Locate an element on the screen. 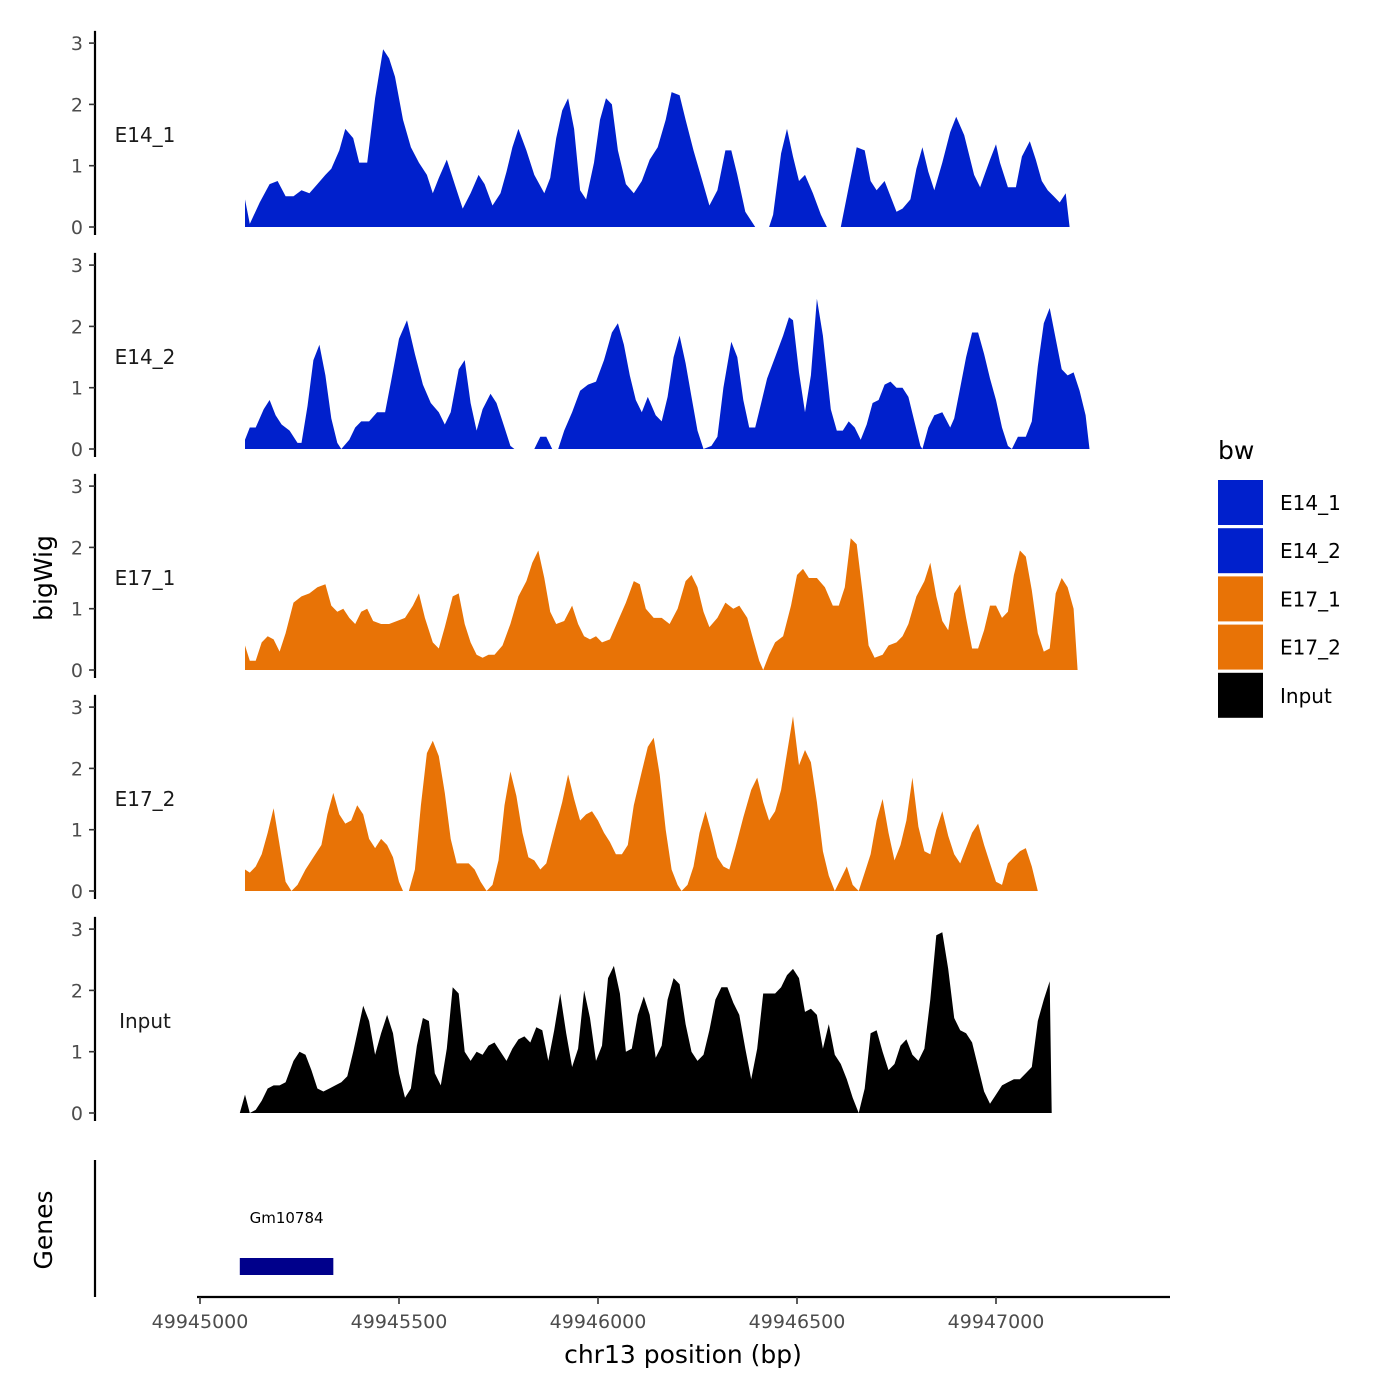 Image resolution: width=1400 pixels, height=1400 pixels. legend-label: Input is located at coordinates (1306, 696).